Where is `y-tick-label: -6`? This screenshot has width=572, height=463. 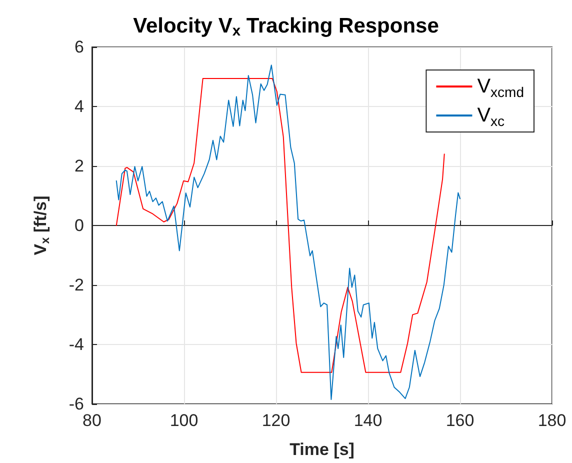 y-tick-label: -6 is located at coordinates (76, 404).